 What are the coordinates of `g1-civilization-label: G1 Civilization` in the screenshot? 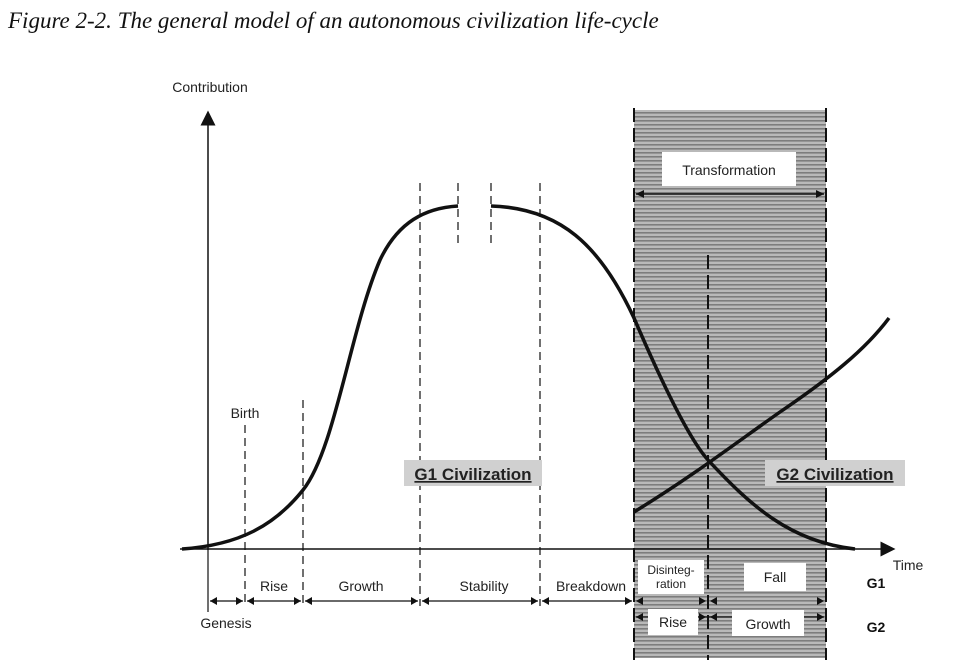 It's located at (472, 474).